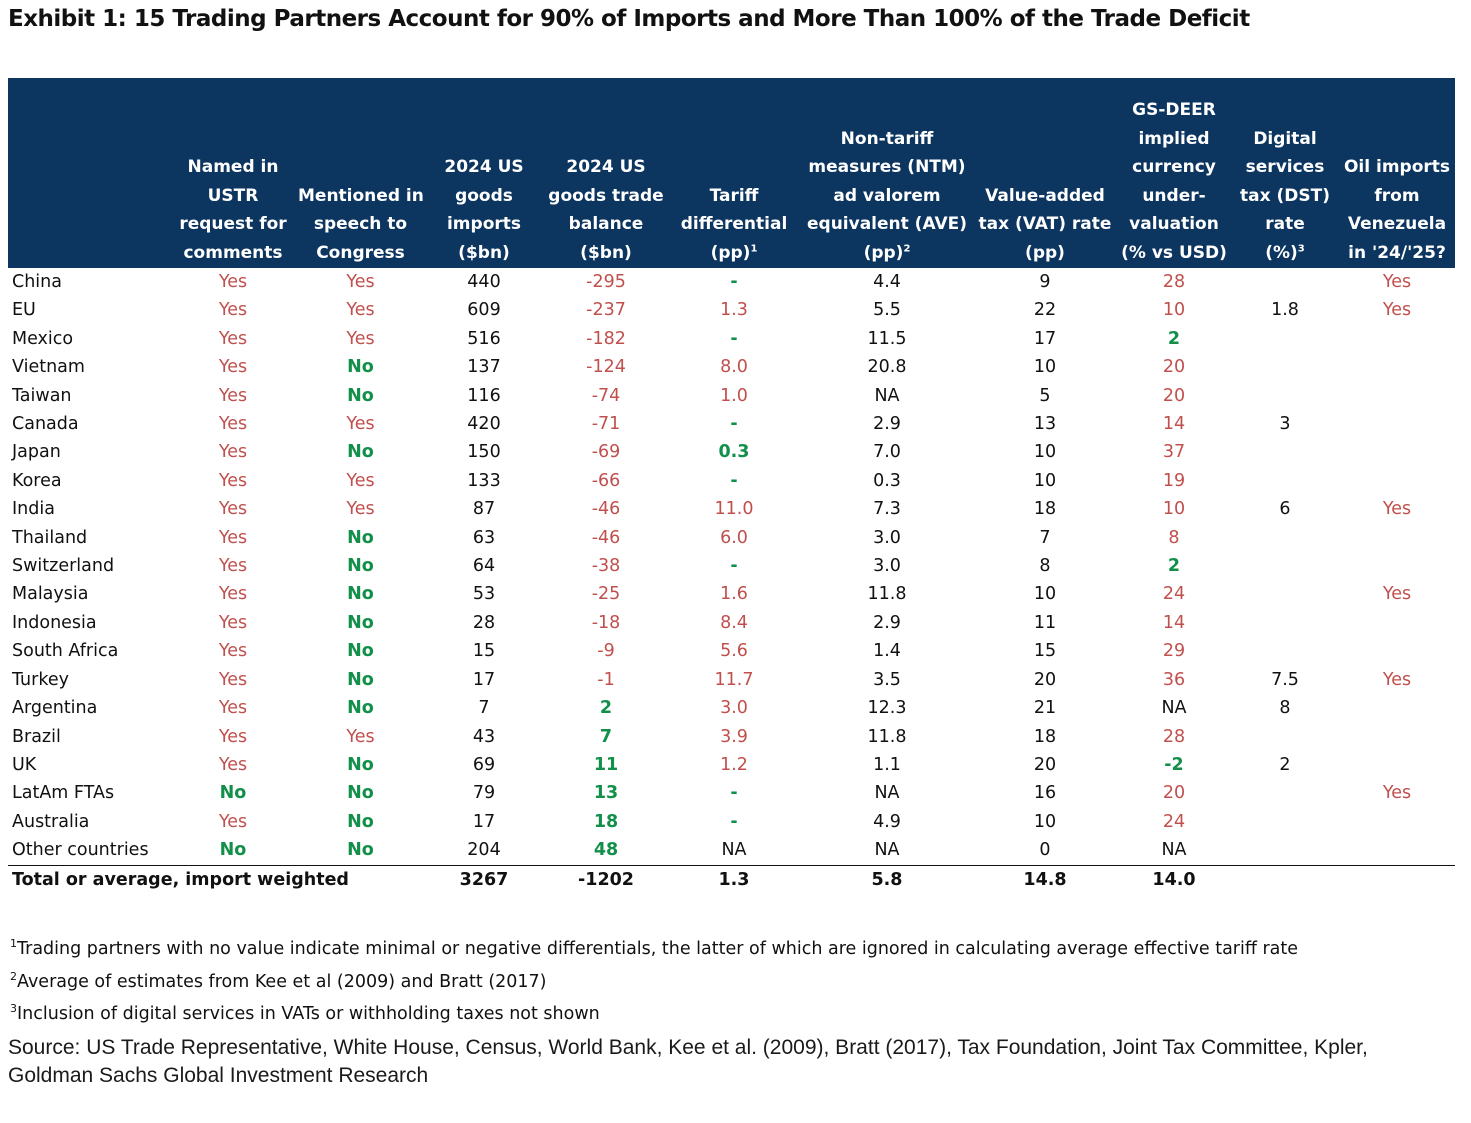  Describe the element at coordinates (606, 224) in the screenshot. I see `column-header-line: balance` at that location.